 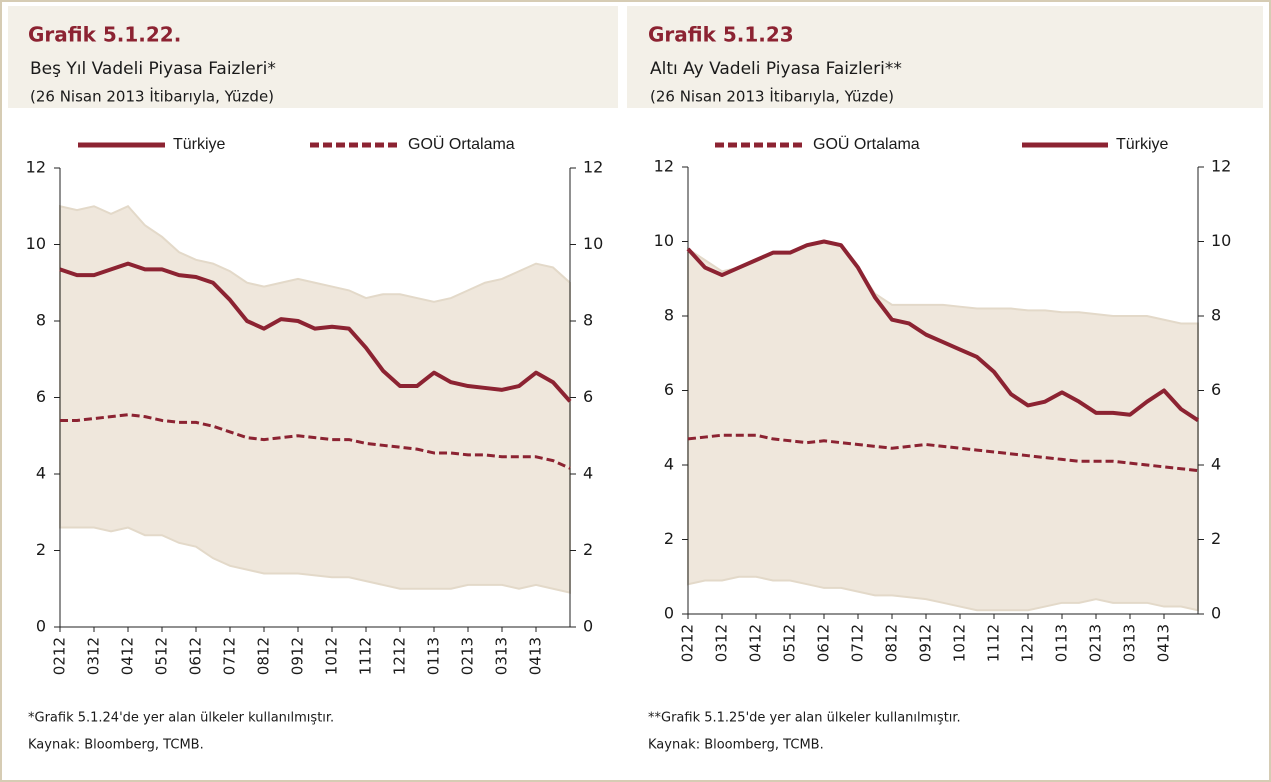 What do you see at coordinates (153, 69) in the screenshot?
I see `chart-subtitle: Beş Yıl Vadeli Piyasa Faizleri*` at bounding box center [153, 69].